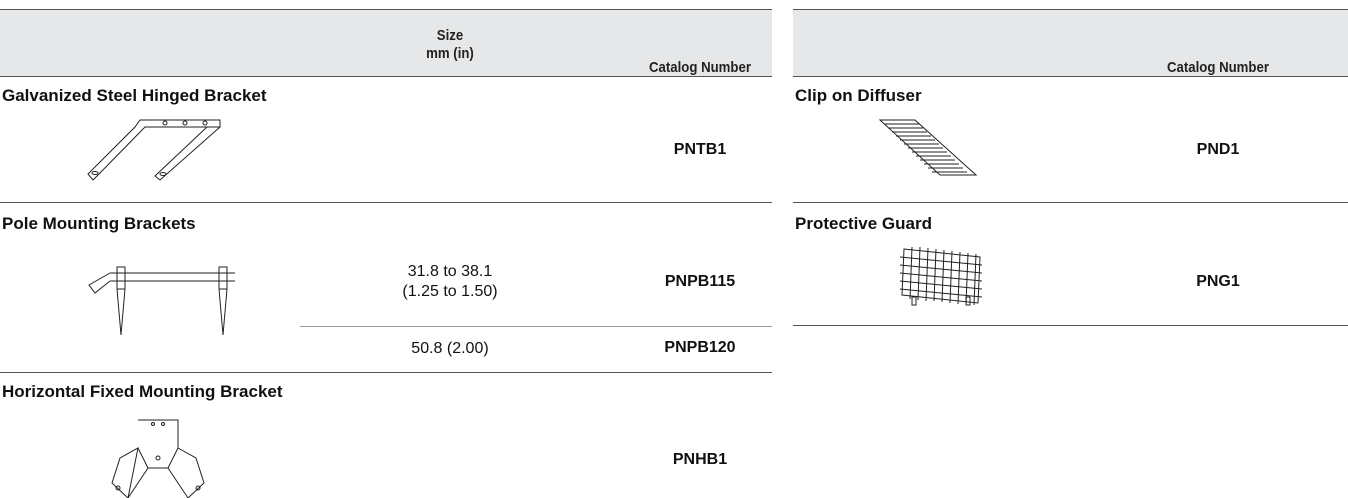 The height and width of the screenshot is (498, 1348). What do you see at coordinates (450, 291) in the screenshot?
I see `size: (1.25 to 1.50)` at bounding box center [450, 291].